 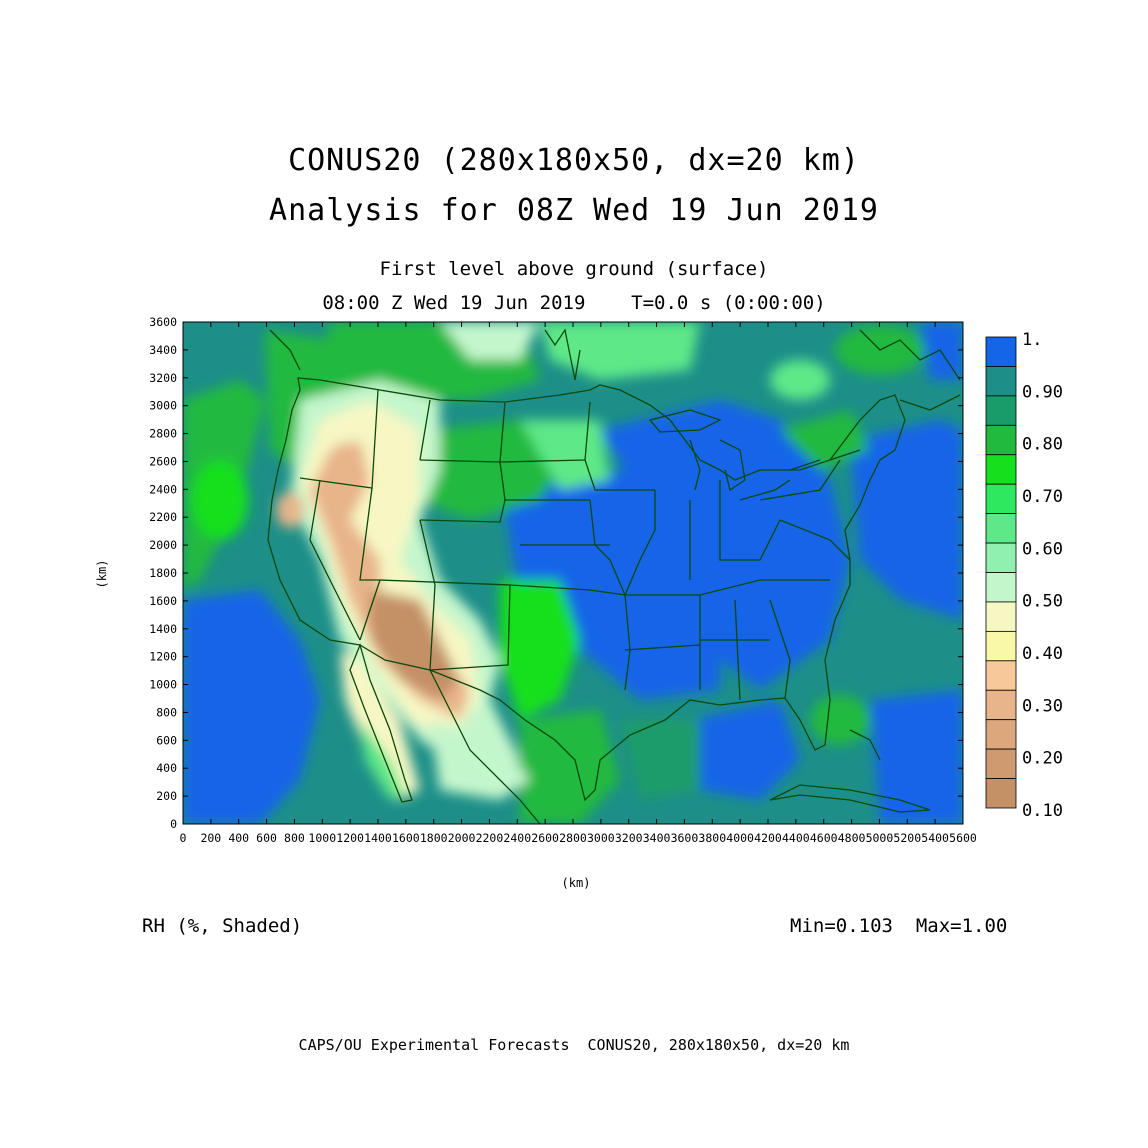 What do you see at coordinates (166, 740) in the screenshot?
I see `y-tick-label: 600` at bounding box center [166, 740].